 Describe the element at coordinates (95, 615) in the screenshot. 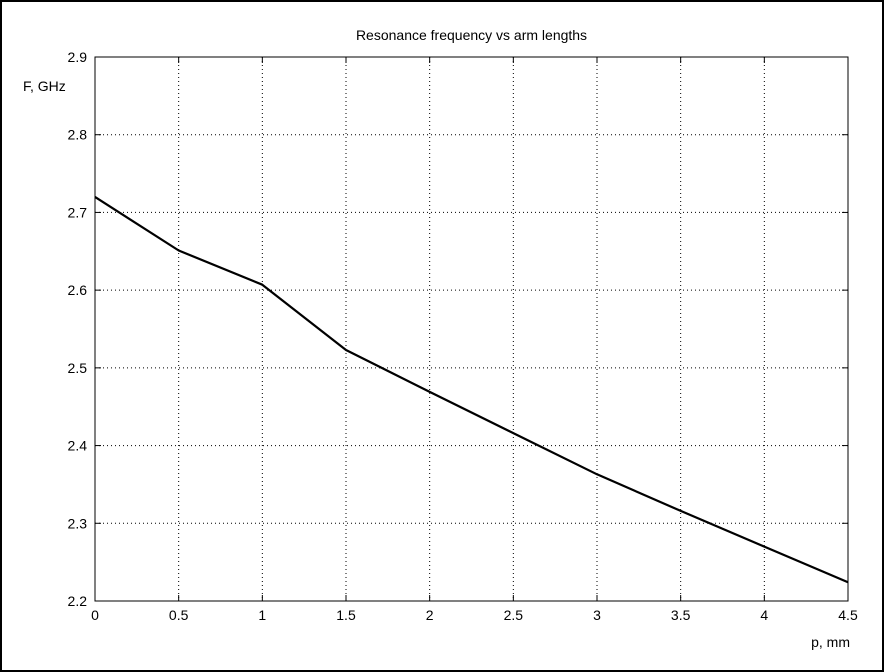

I see `x-tick-label: 0` at that location.